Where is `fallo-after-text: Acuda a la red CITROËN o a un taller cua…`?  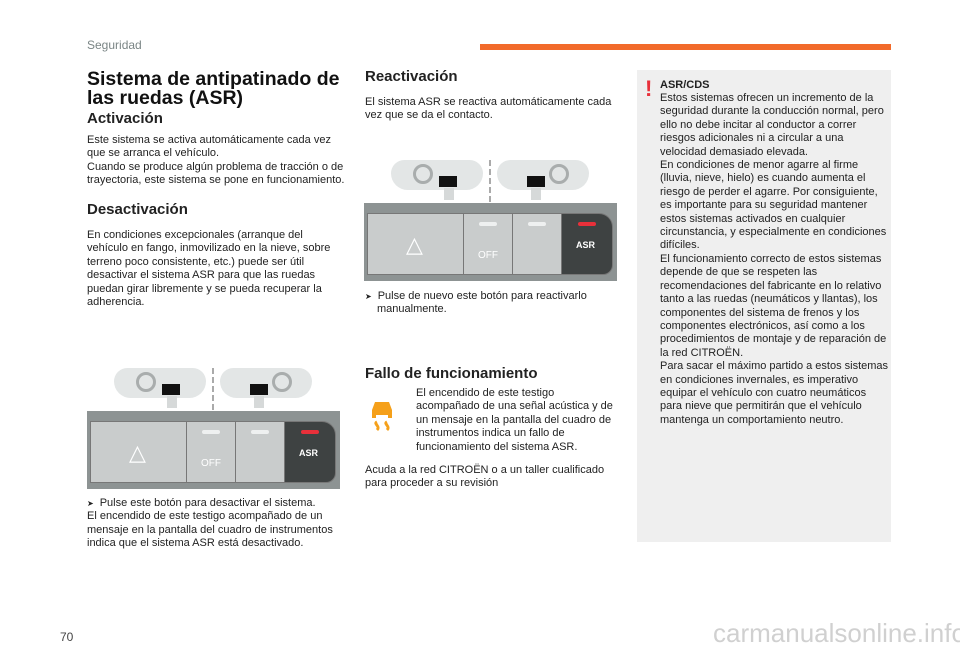 fallo-after-text: Acuda a la red CITROËN o a un taller cua… is located at coordinates (485, 477).